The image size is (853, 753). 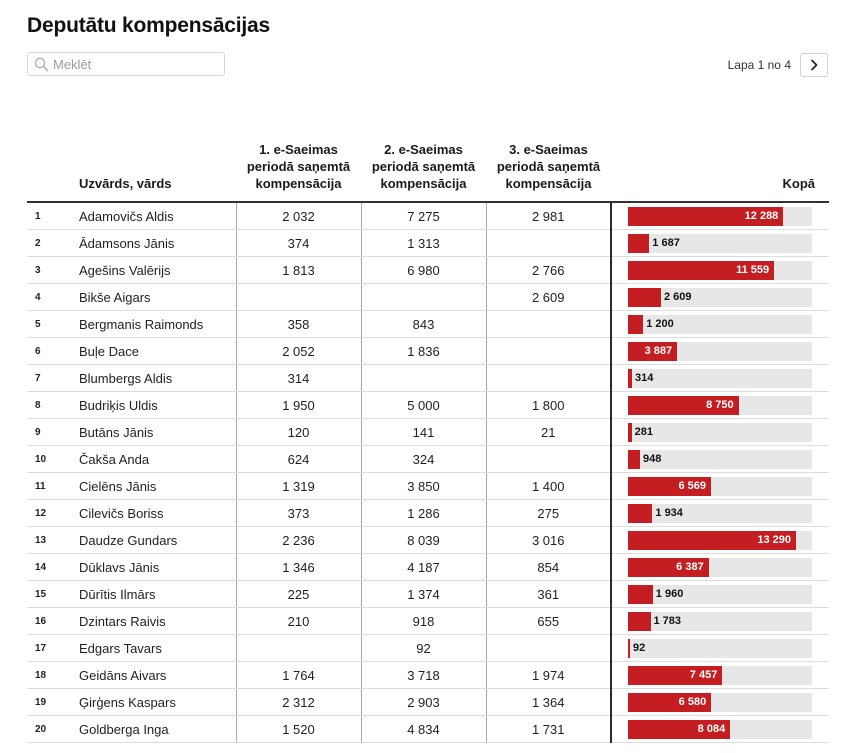 I want to click on next-page-button, so click(x=814, y=65).